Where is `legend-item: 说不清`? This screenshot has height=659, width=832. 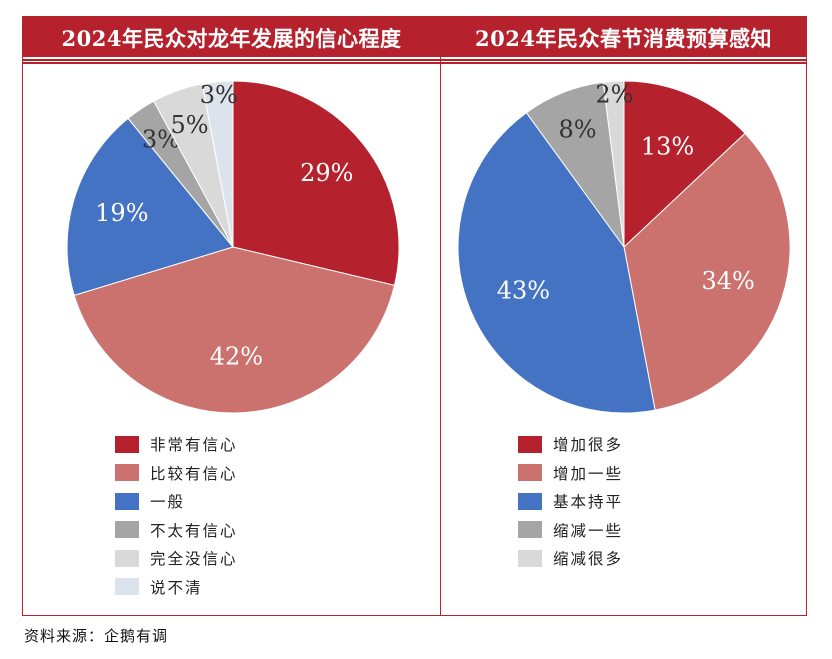 legend-item: 说不清 is located at coordinates (159, 587).